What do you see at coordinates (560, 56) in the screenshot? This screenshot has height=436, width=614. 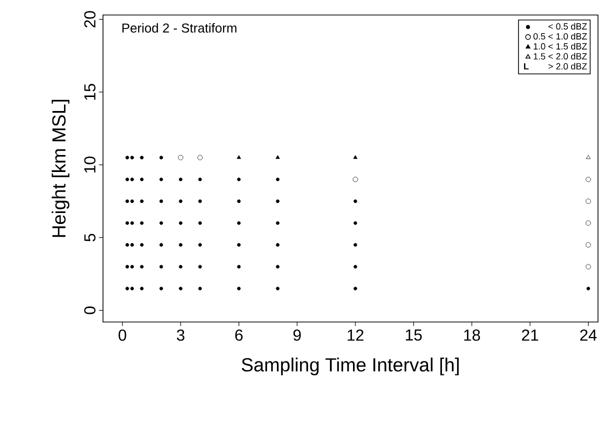 I see `legend-label: 1.5 < 2.0 dBZ` at bounding box center [560, 56].